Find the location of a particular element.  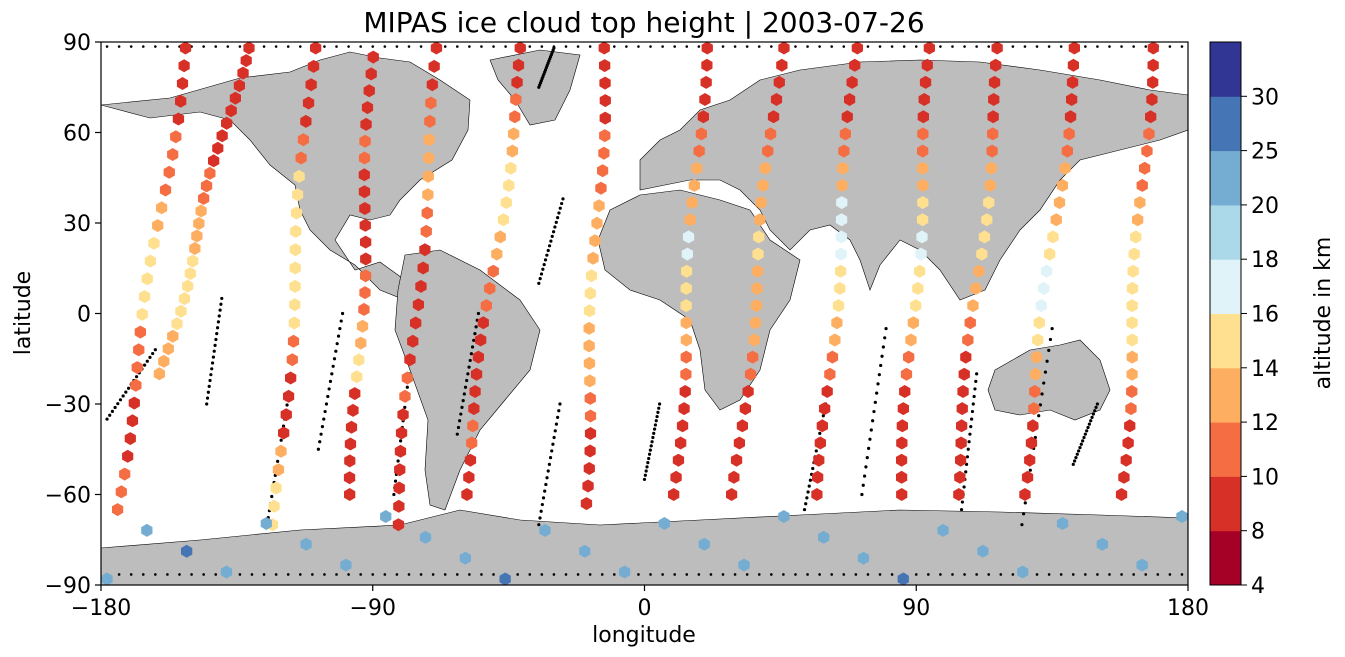

x-tick-label: 90 is located at coordinates (916, 608).